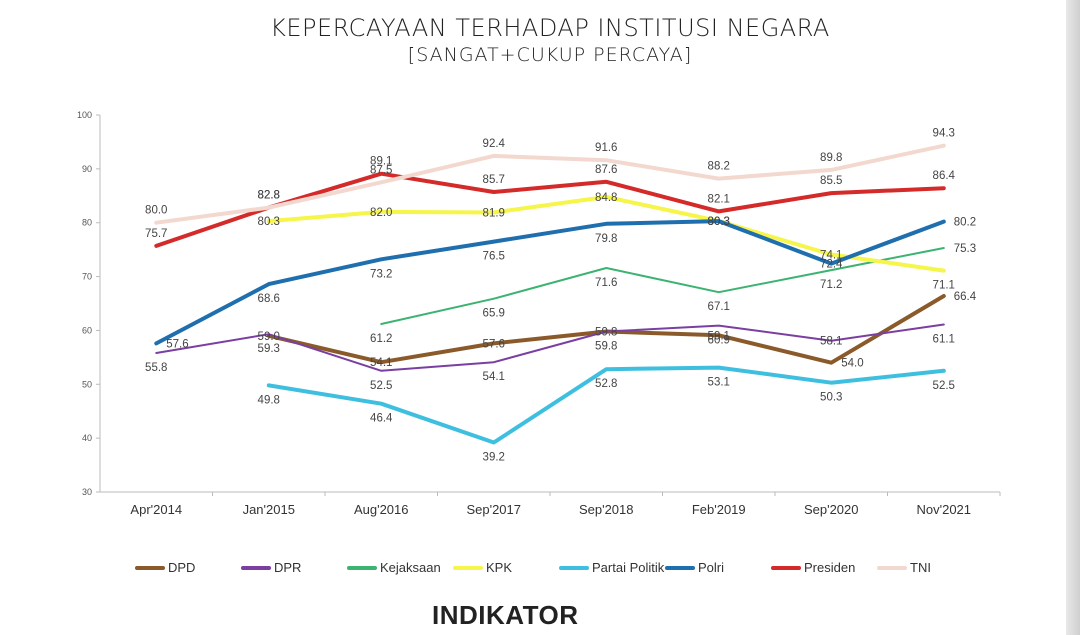  Describe the element at coordinates (965, 249) in the screenshot. I see `data-label-kejaksaan-nov-2021: 75.3` at that location.